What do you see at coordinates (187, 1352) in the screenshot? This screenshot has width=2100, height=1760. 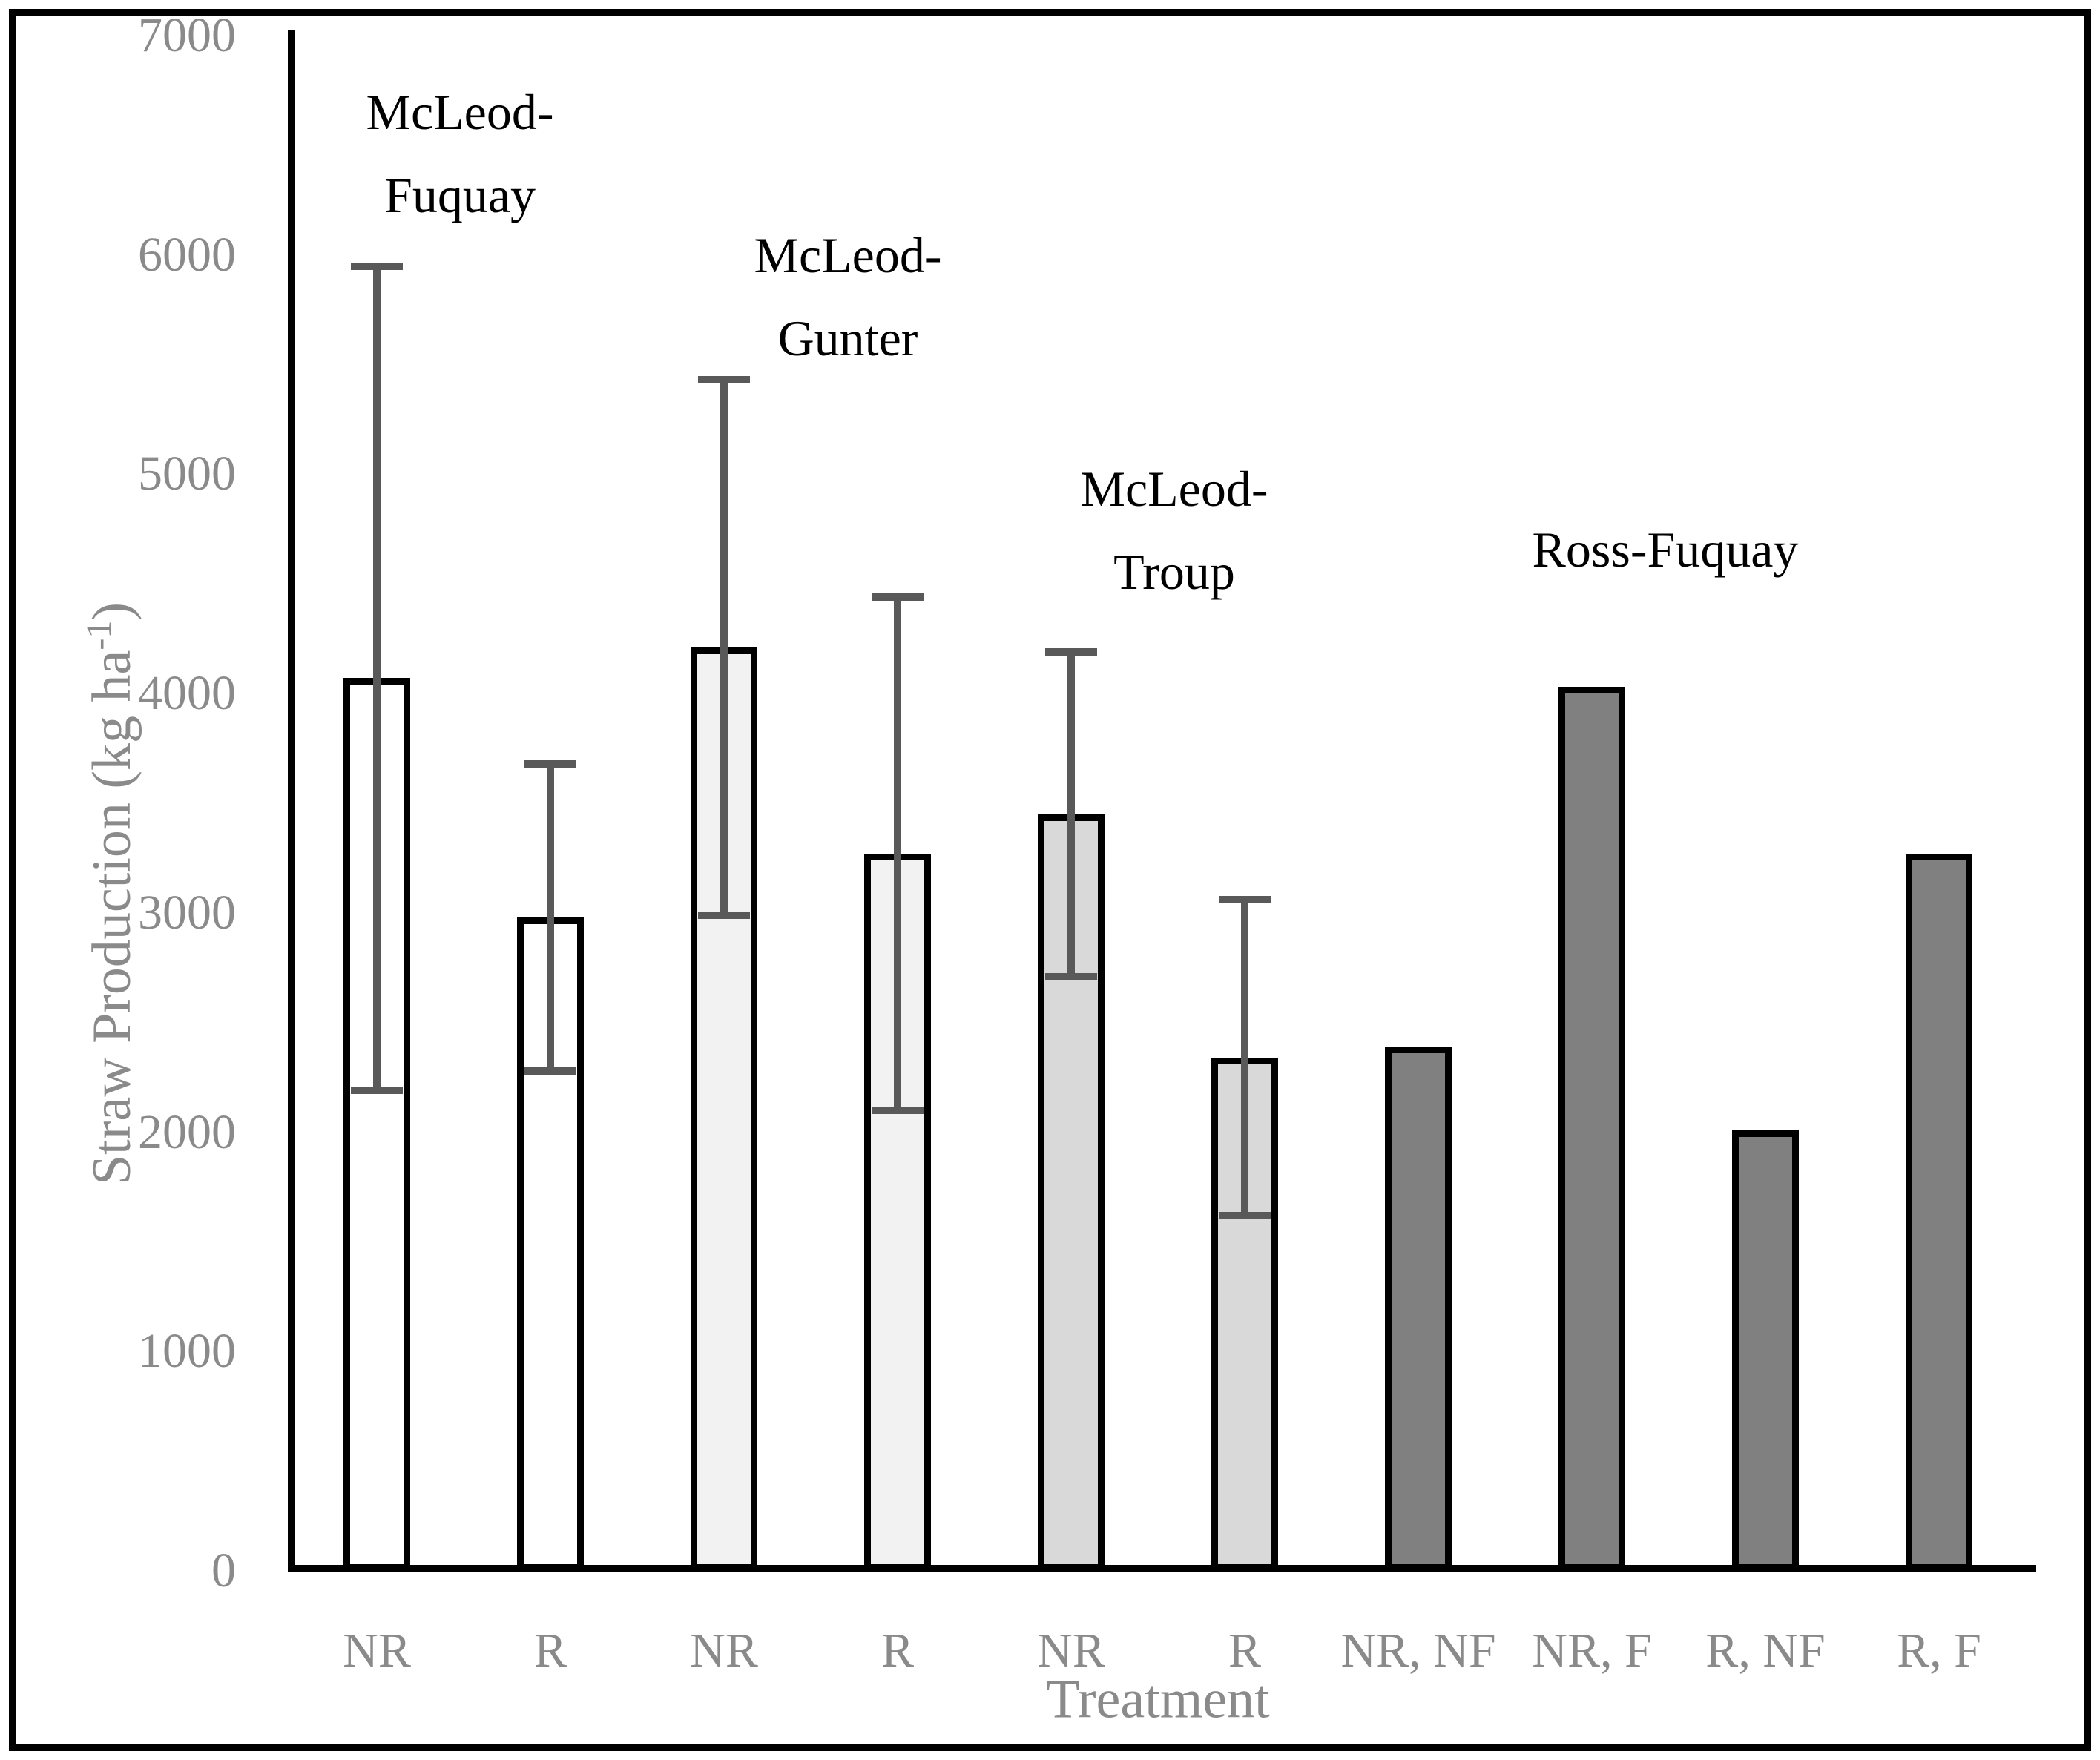 I see `y-tick-label: 1000` at bounding box center [187, 1352].